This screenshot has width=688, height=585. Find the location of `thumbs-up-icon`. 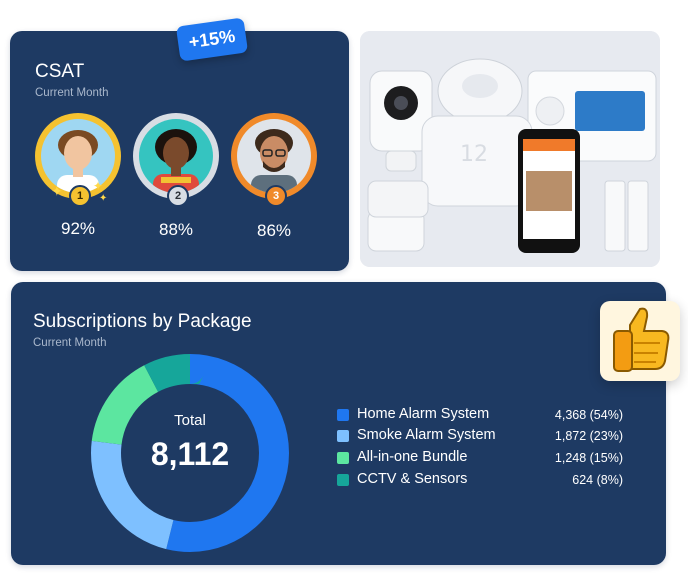

thumbs-up-icon is located at coordinates (640, 341).